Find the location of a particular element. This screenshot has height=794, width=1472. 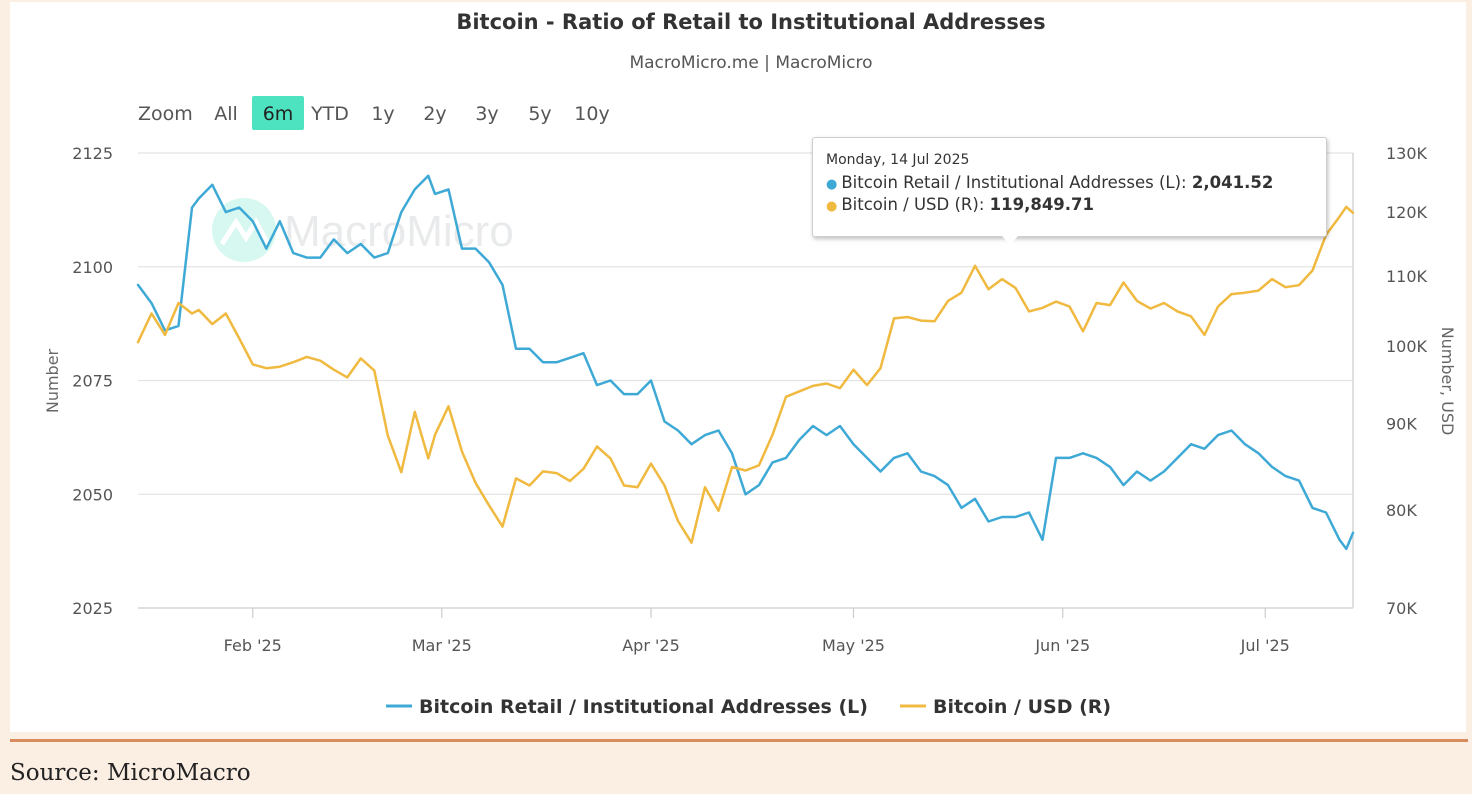

zoom-button-10y: 10y is located at coordinates (591, 114).